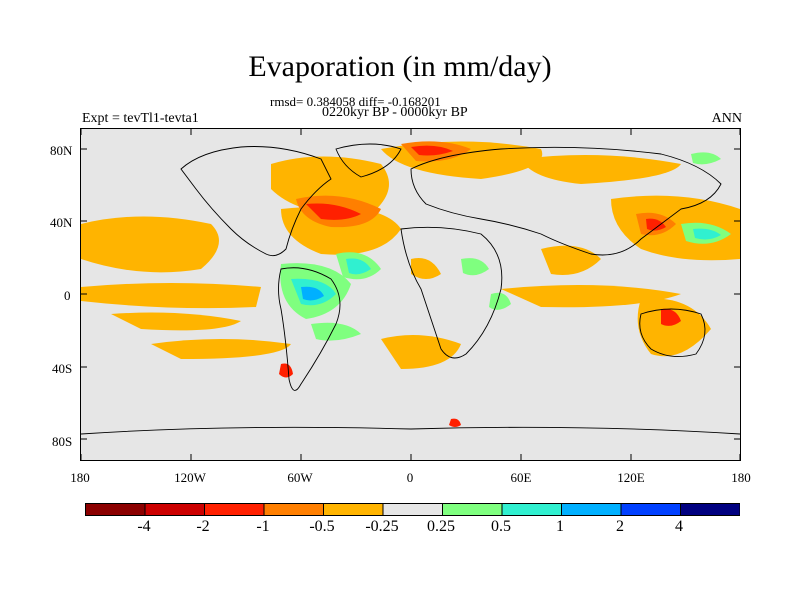  I want to click on lon-label: 120E, so click(631, 477).